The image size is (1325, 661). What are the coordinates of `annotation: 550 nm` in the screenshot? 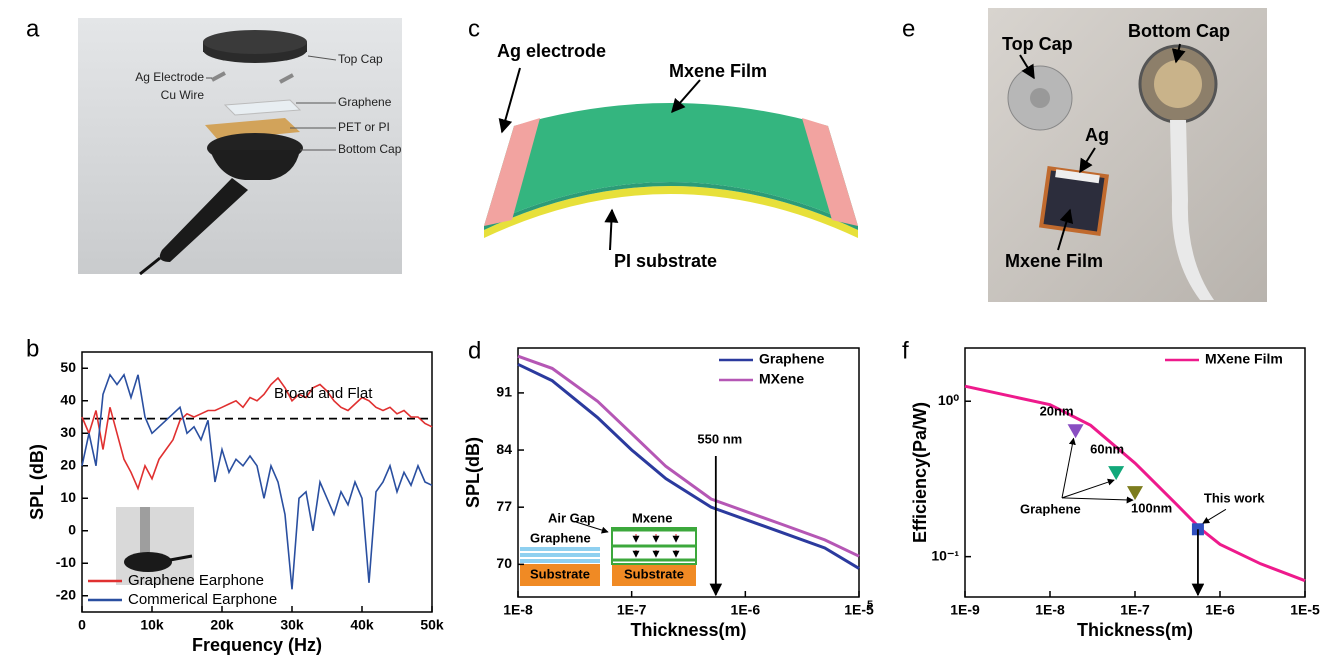 It's located at (719, 438).